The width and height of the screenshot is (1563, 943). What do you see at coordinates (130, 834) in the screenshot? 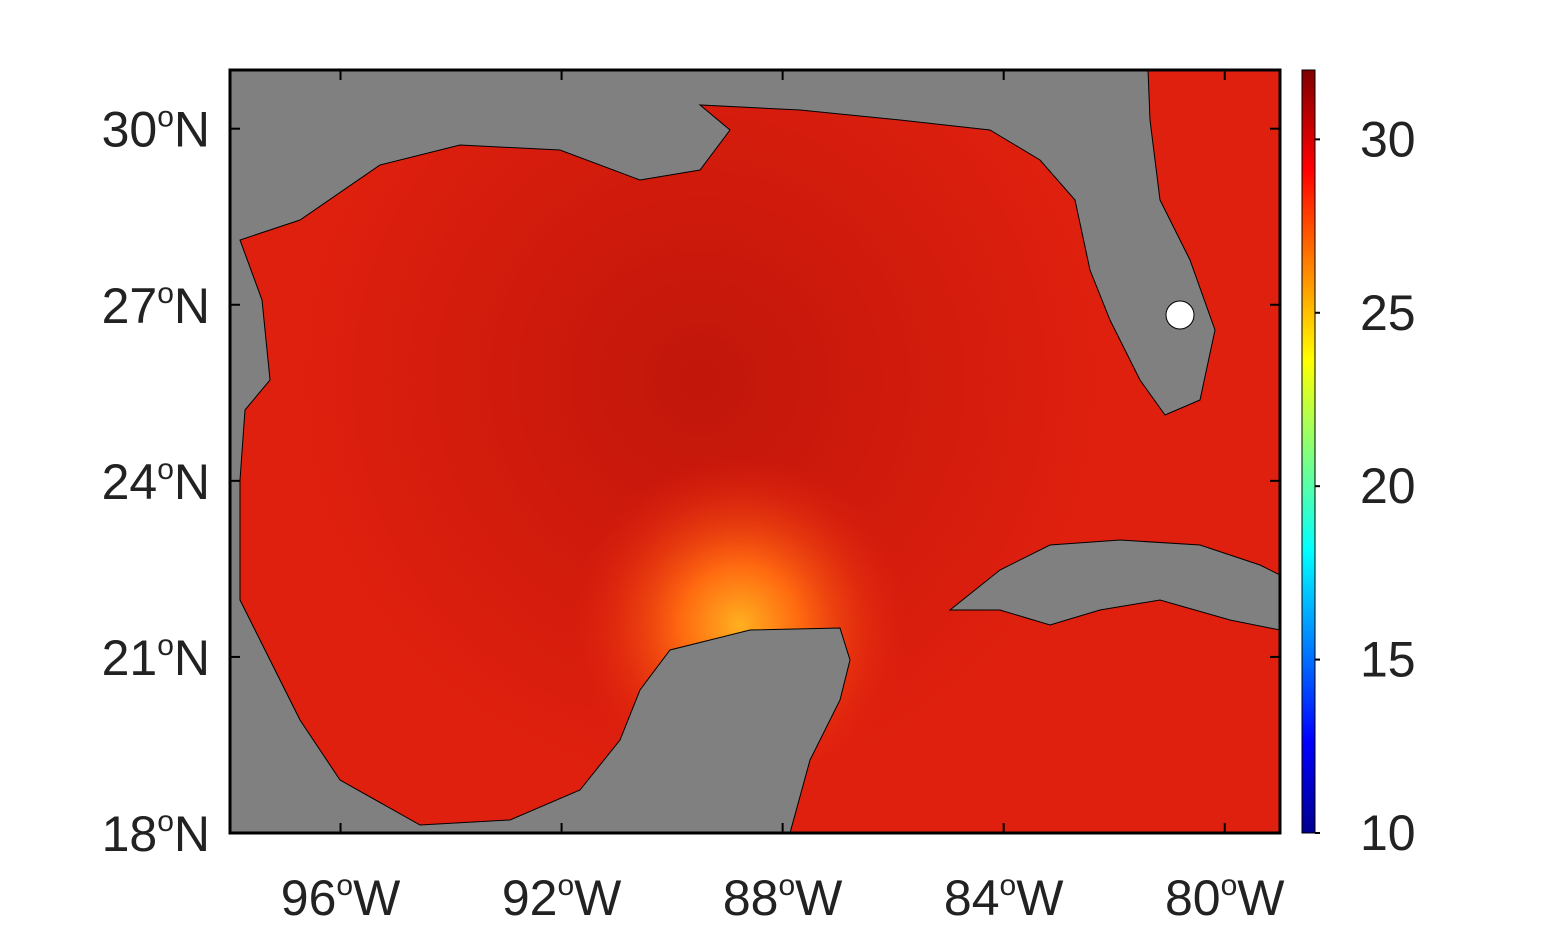
I see `tick-number: 18` at bounding box center [130, 834].